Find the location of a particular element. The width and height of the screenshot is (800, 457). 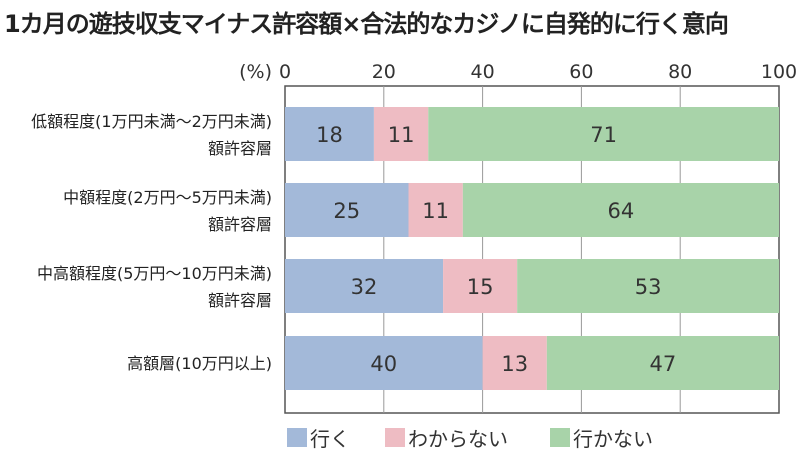

category-label: 低額程度(1万円未満～2万円未満) is located at coordinates (151, 121).